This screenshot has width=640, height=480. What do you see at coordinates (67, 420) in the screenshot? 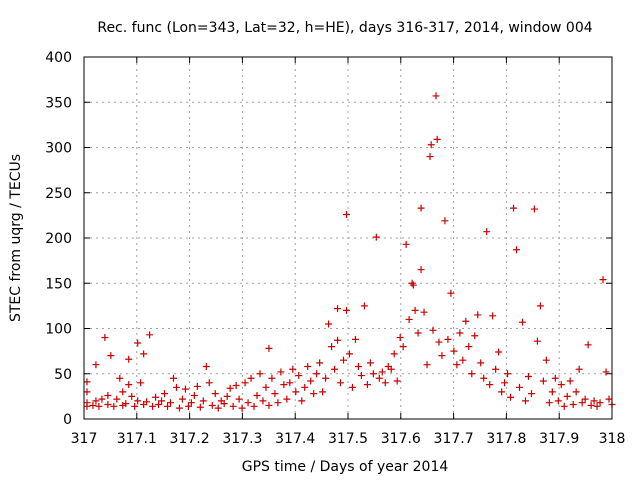
I see `y-tick-label: 0` at bounding box center [67, 420].